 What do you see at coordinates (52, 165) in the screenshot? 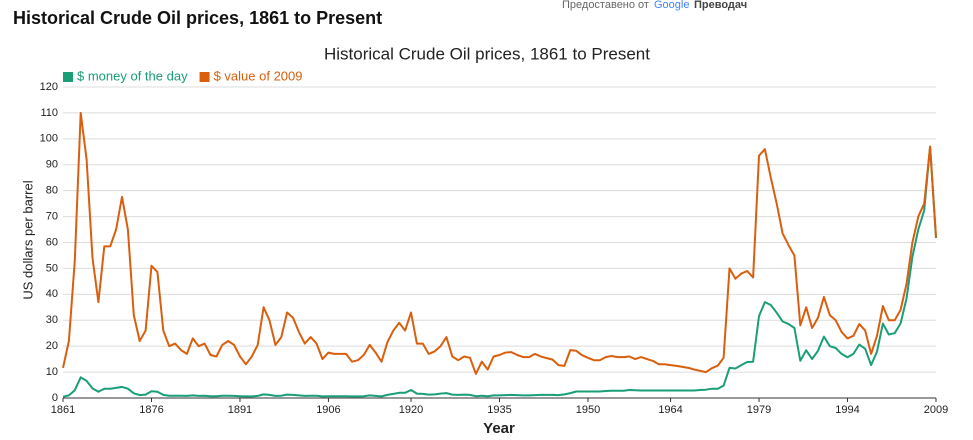
I see `y-tick-label: 90` at bounding box center [52, 165].